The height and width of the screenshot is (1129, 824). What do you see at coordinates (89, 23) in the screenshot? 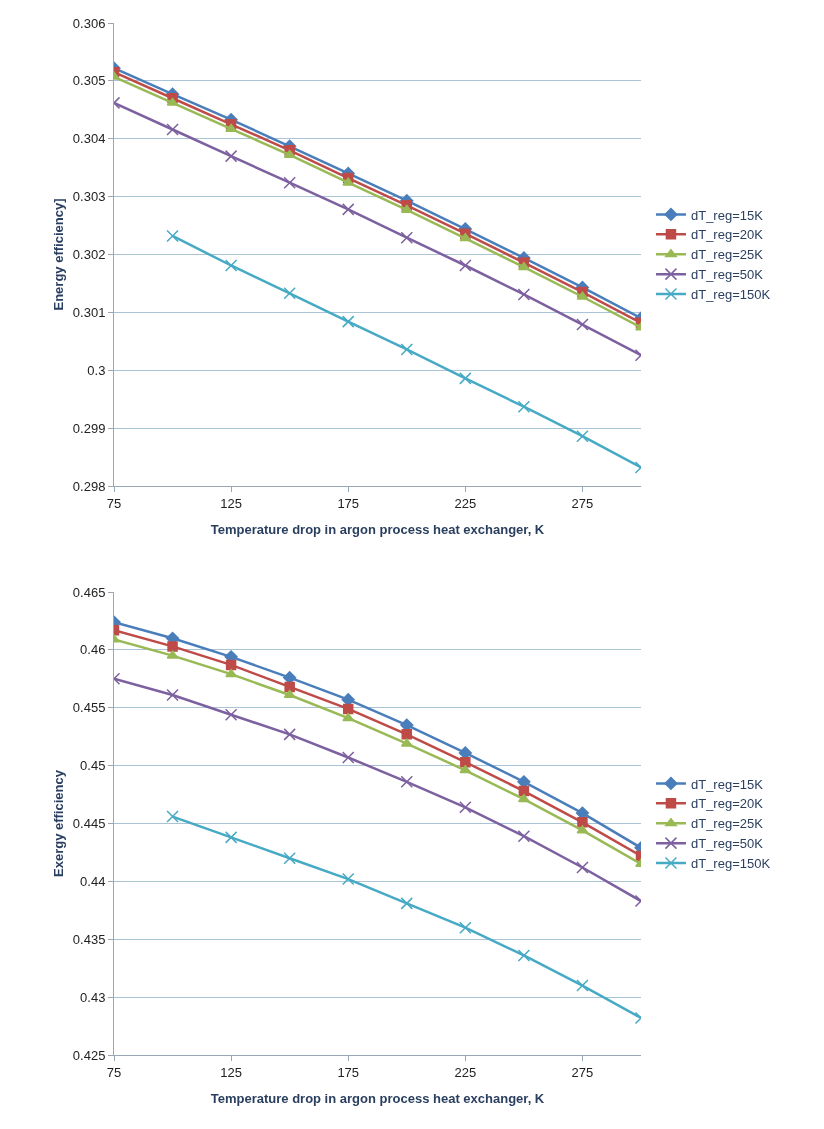
I see `y-tick-label: 0.306` at bounding box center [89, 23].